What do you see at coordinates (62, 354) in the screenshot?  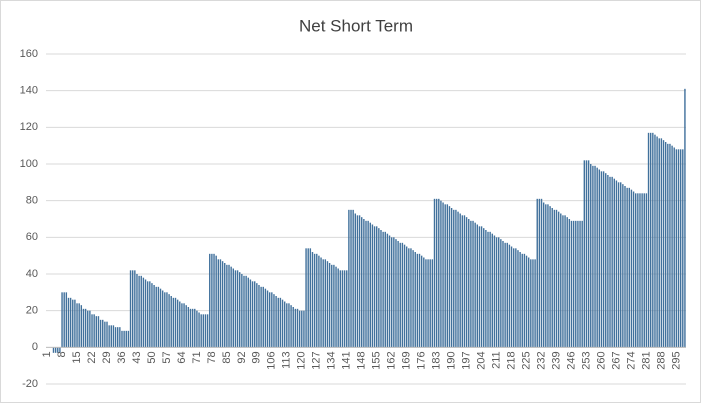 I see `x-tick-label: 8` at bounding box center [62, 354].